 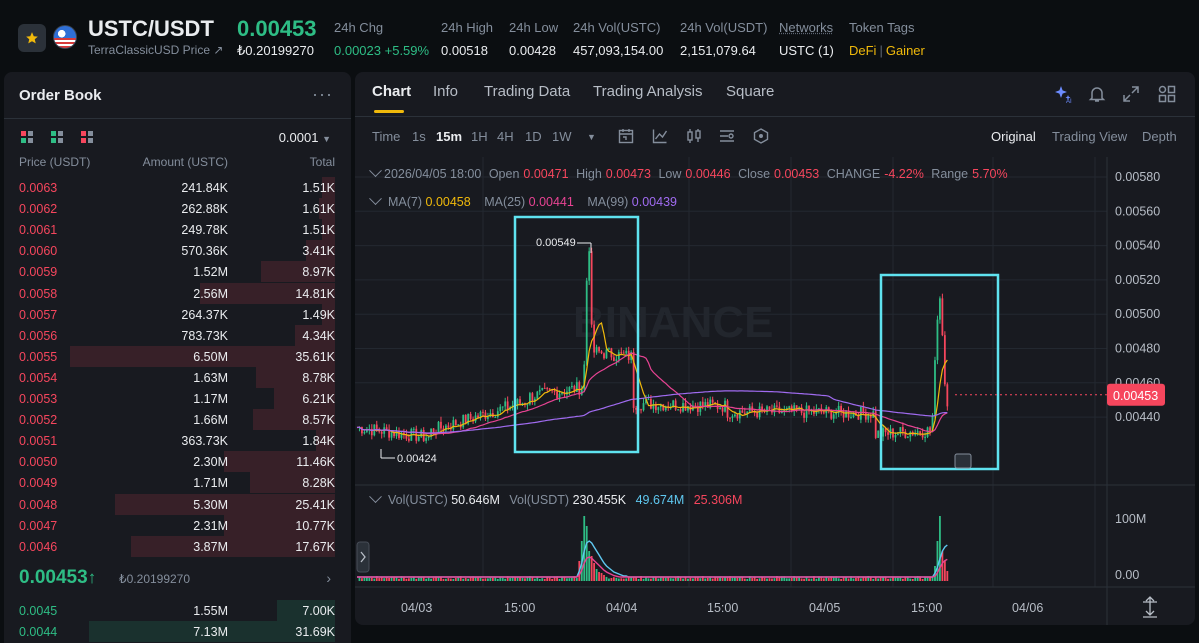 What do you see at coordinates (648, 91) in the screenshot?
I see `tab-trading-analysis: Trading Analysis` at bounding box center [648, 91].